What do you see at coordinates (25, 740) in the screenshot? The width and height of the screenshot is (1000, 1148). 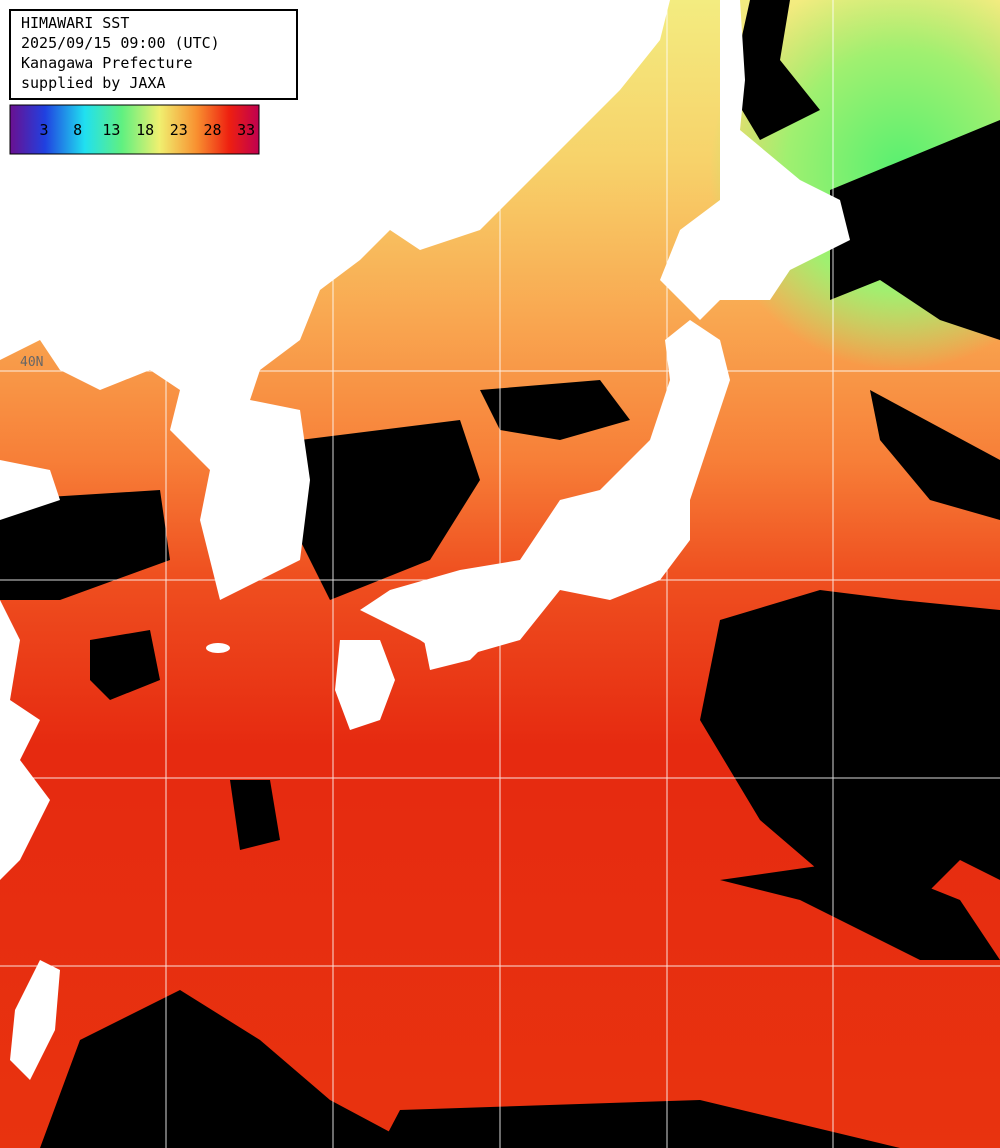 I see `china-coast` at bounding box center [25, 740].